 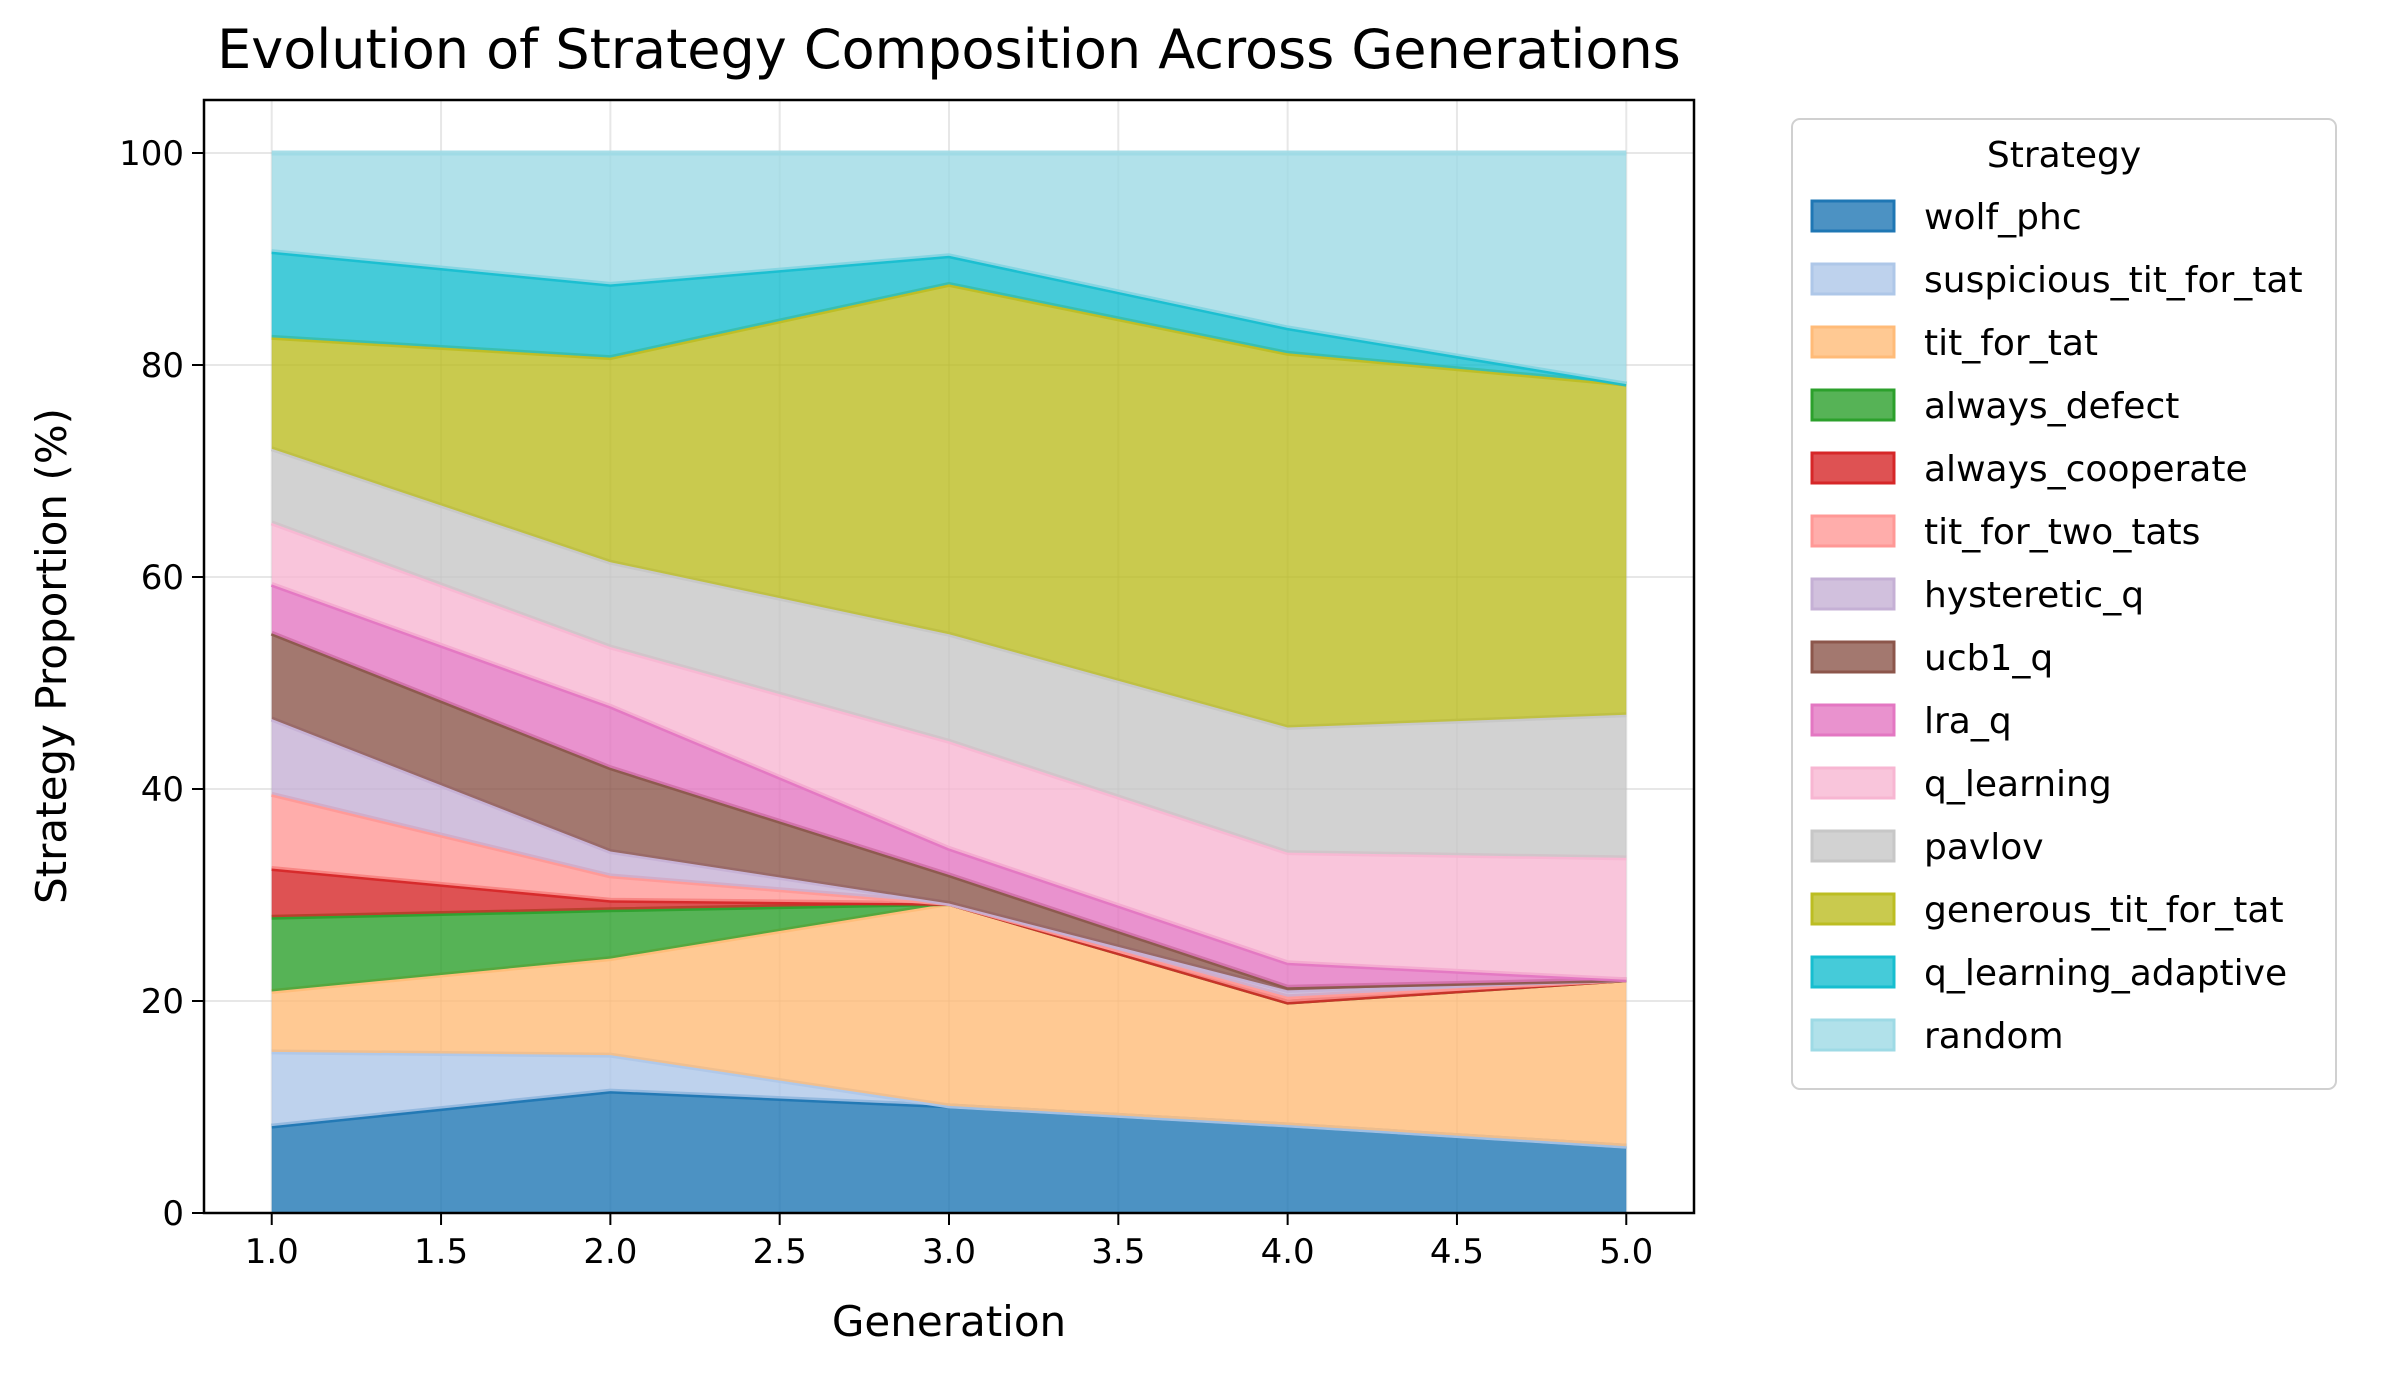 What do you see at coordinates (2011, 343) in the screenshot?
I see `legend-label: tit_for_tat` at bounding box center [2011, 343].